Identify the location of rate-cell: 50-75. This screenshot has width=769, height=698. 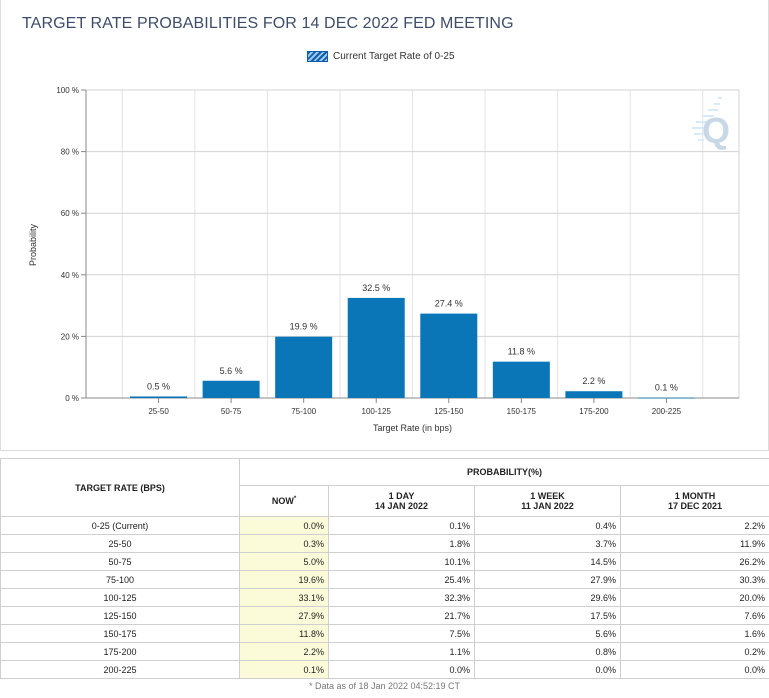
(120, 561).